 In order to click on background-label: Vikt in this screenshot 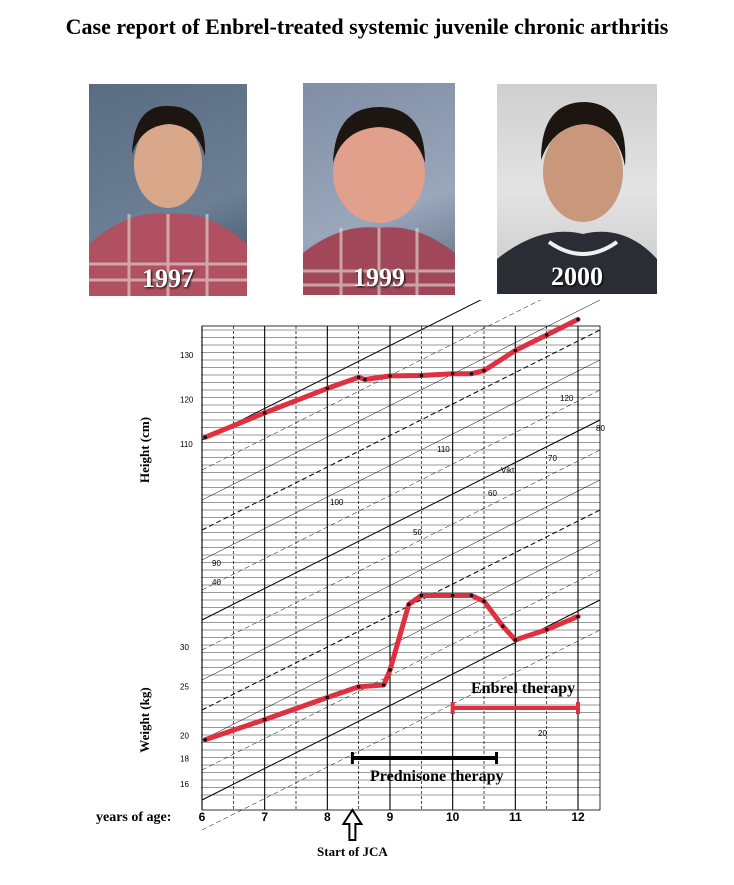, I will do `click(508, 470)`.